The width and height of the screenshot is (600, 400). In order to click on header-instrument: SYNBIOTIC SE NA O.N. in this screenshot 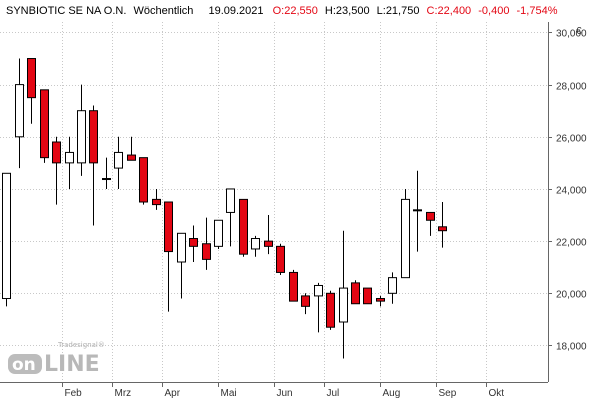, I will do `click(66, 11)`.